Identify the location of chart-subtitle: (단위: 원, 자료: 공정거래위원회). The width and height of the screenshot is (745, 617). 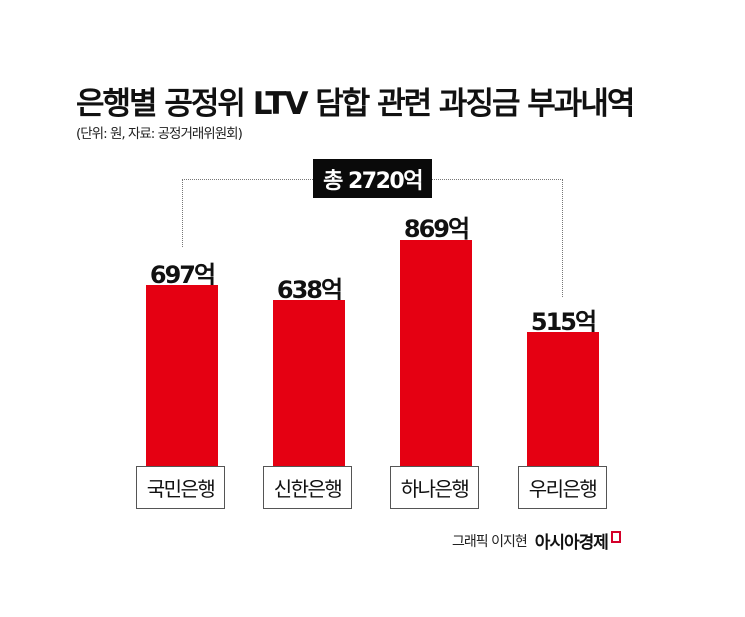
(159, 134).